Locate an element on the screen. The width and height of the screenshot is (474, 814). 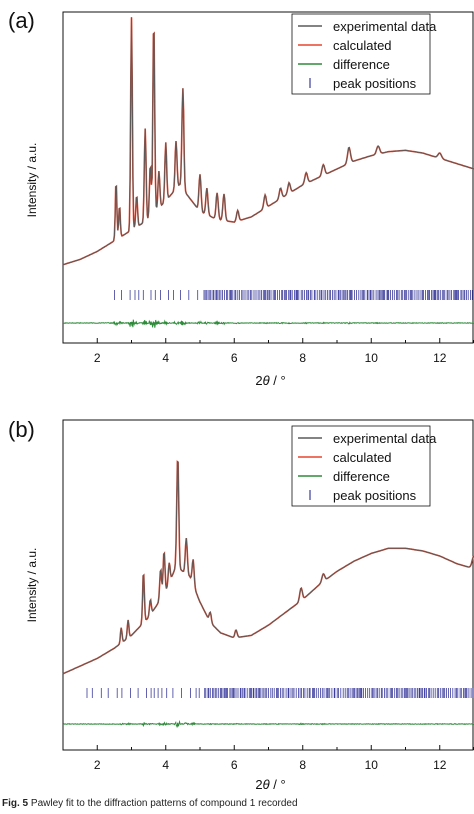
panel-label: (b) is located at coordinates (21, 429).